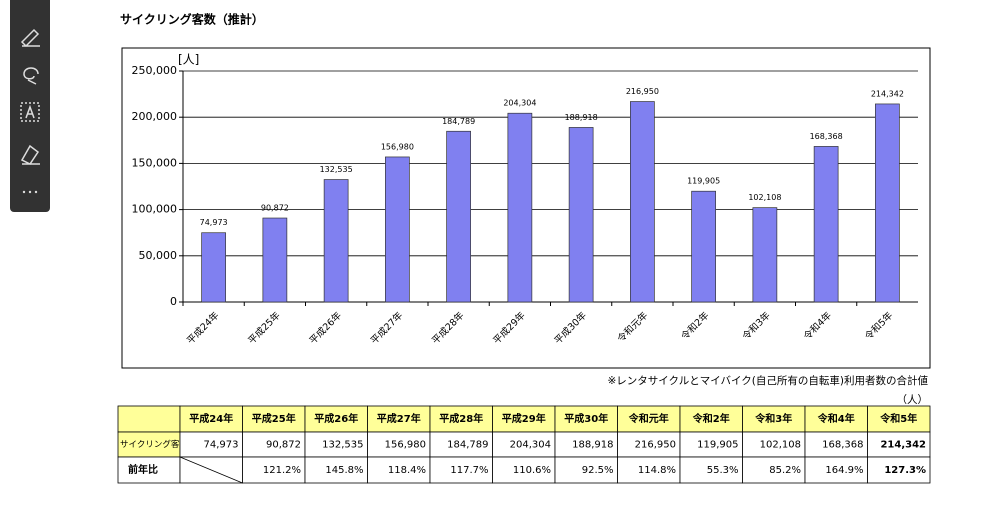  Describe the element at coordinates (265, 328) in the screenshot. I see `x-tick-label: 平成25年` at that location.